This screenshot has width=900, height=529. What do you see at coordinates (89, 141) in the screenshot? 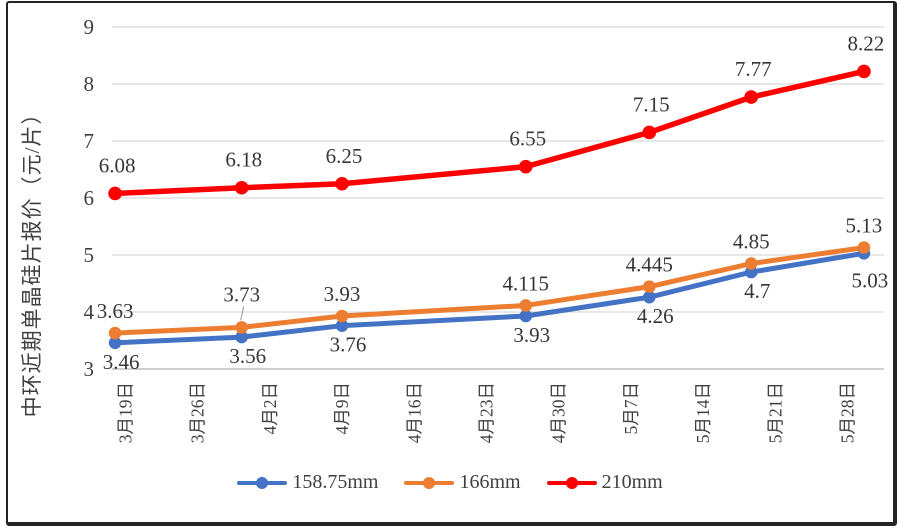
I see `y-tick-label: 7` at bounding box center [89, 141].